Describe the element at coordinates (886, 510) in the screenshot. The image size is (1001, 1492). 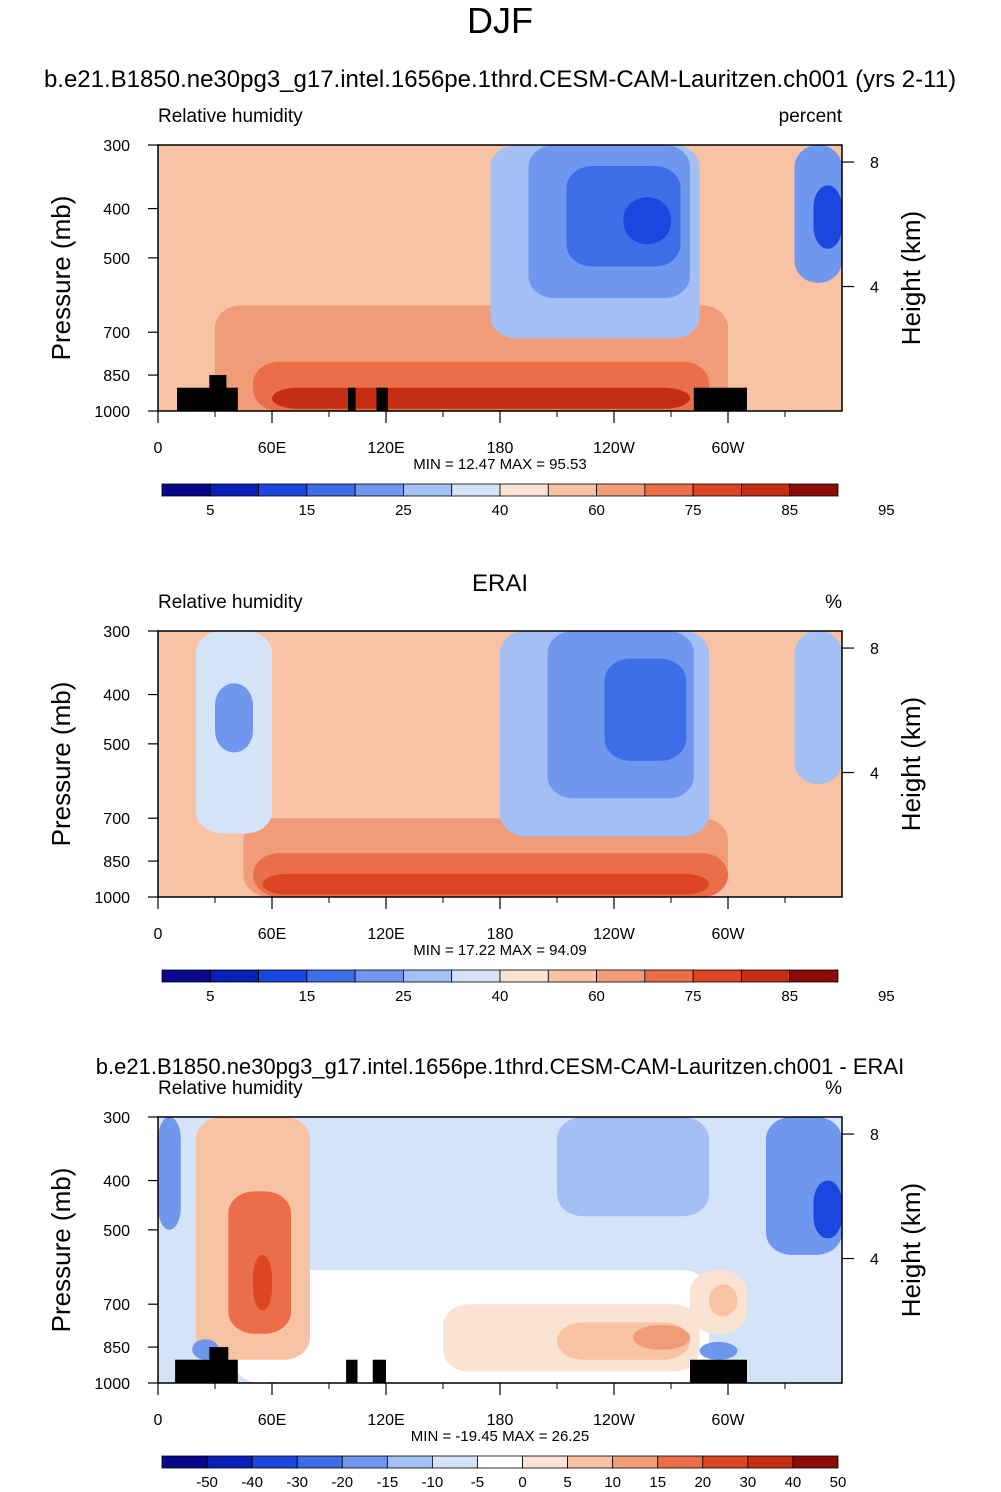
I see `colorbar-label: 95` at that location.